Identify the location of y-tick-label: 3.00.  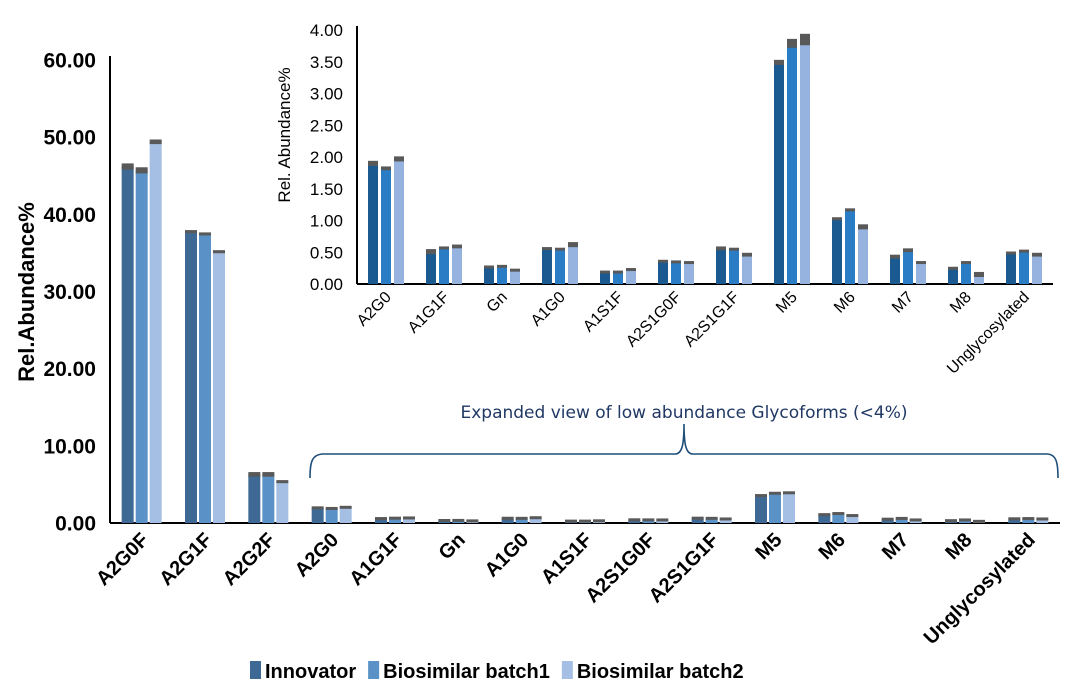
(326, 94).